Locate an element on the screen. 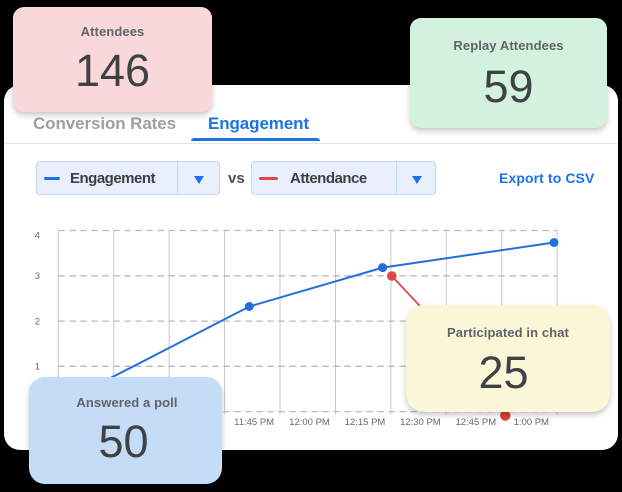 The width and height of the screenshot is (622, 492). svg-text: 12:00 PM is located at coordinates (309, 422).